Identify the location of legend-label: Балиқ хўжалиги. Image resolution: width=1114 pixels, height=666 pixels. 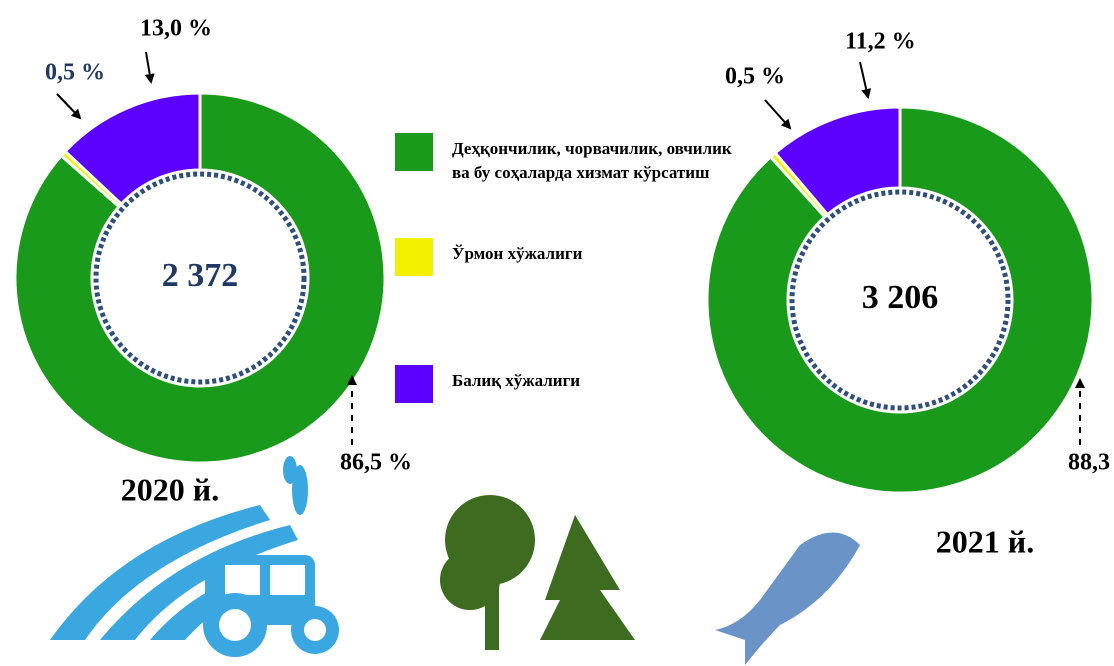
(516, 380).